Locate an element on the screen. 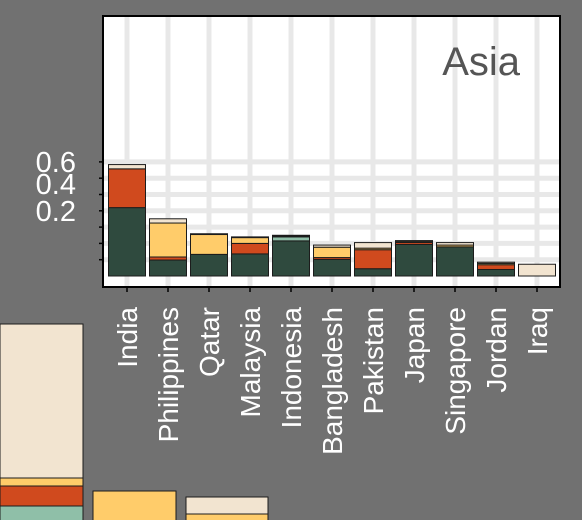 This screenshot has width=582, height=520. bar-stack-indonesia is located at coordinates (291, 255).